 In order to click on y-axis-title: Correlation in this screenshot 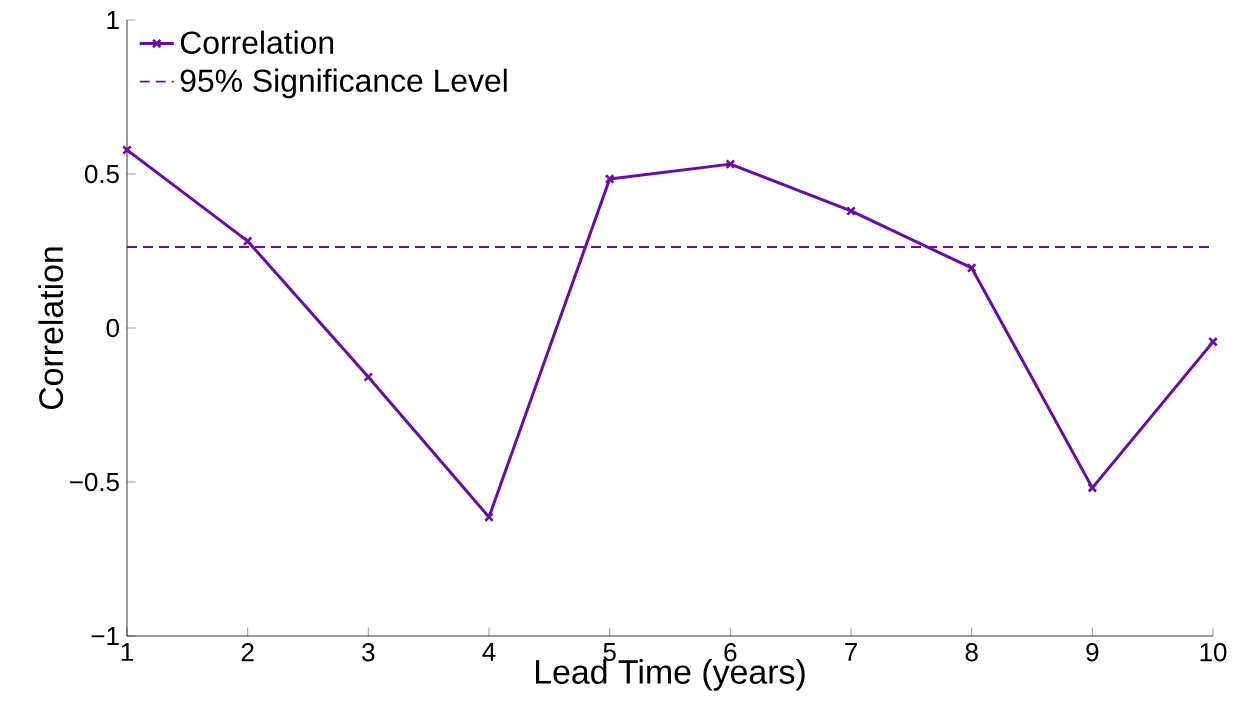, I will do `click(51, 328)`.